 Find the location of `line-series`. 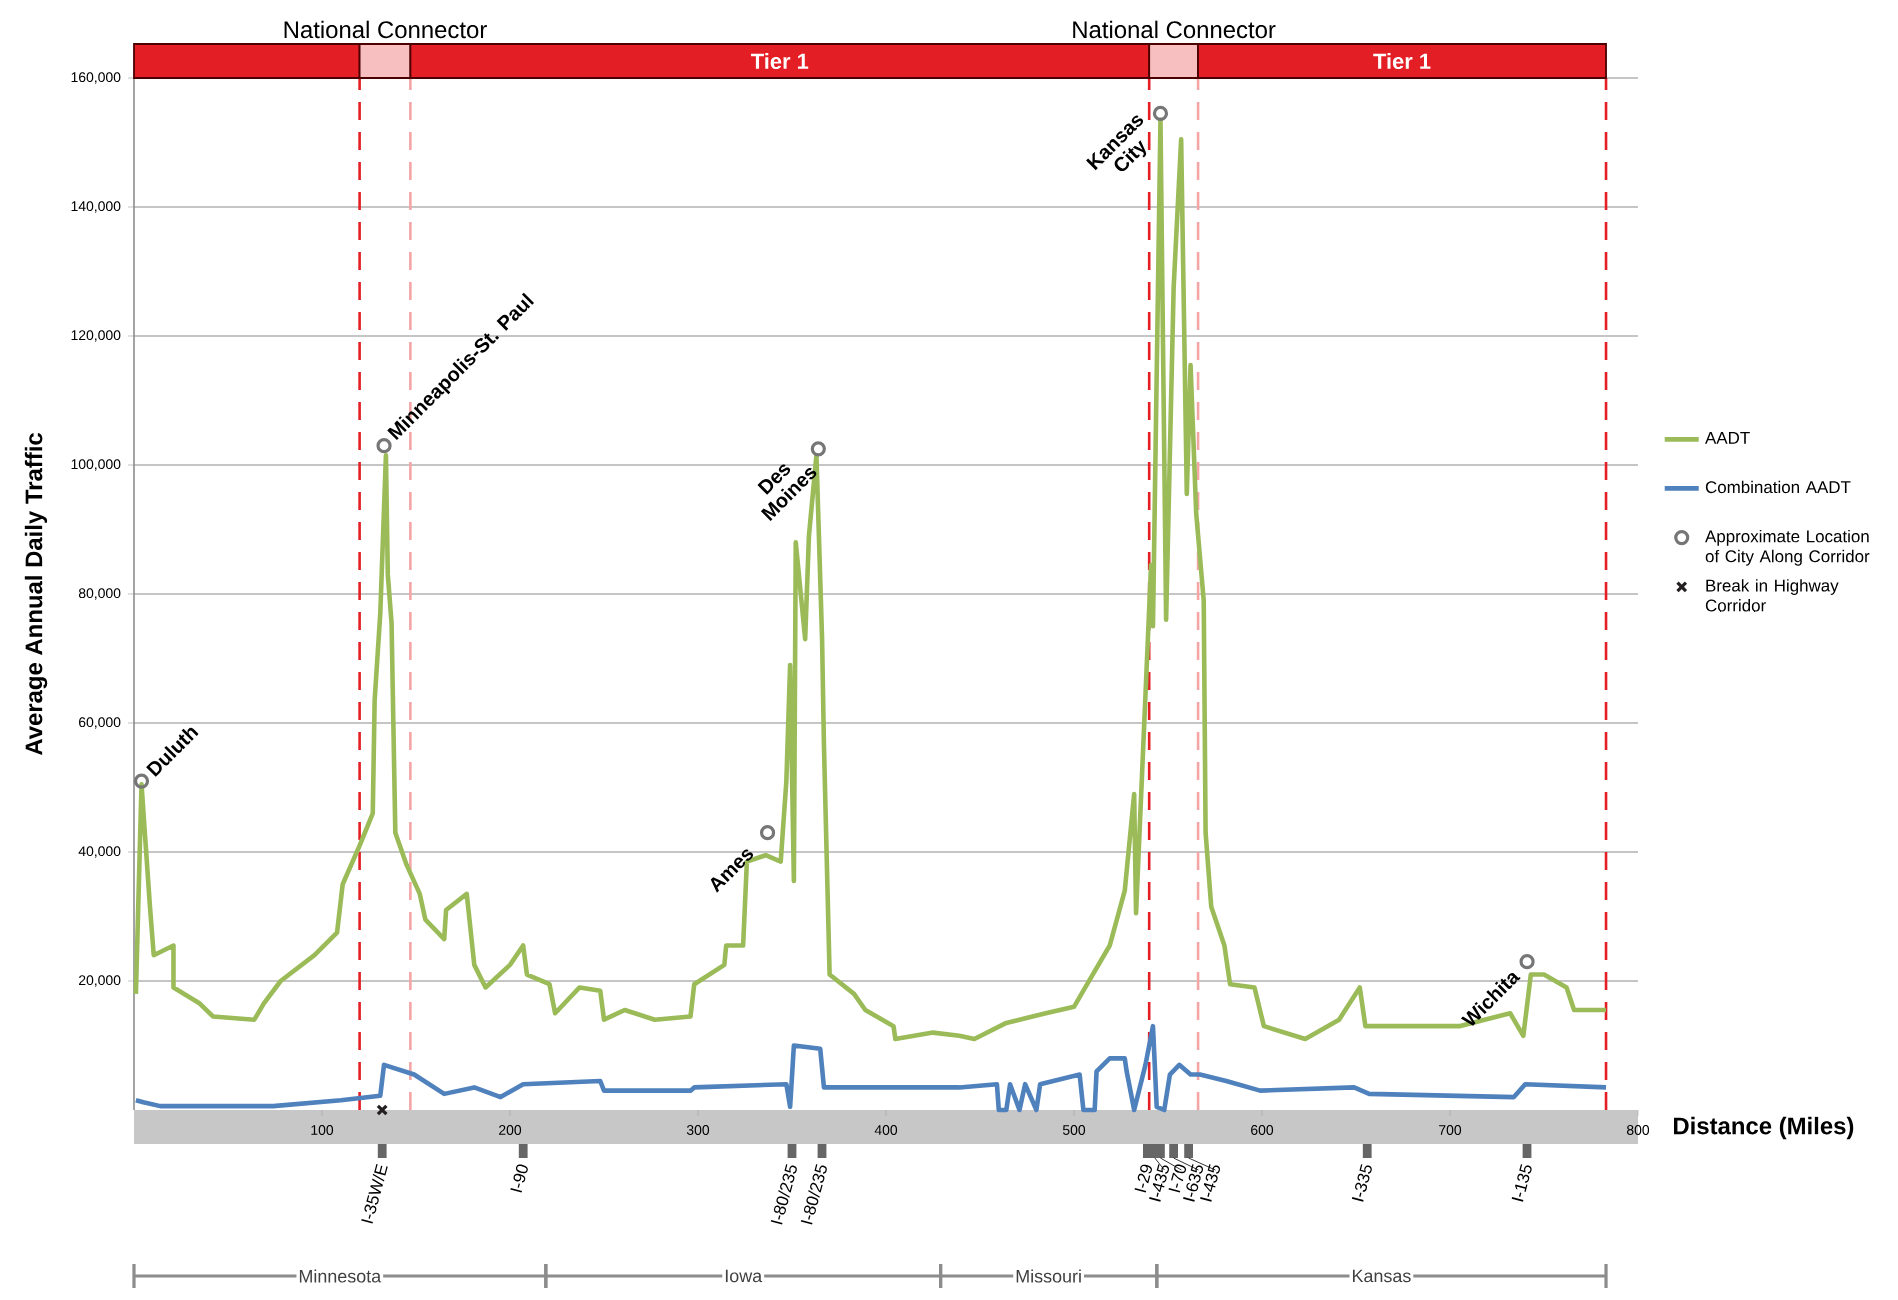

line-series is located at coordinates (871, 1068).